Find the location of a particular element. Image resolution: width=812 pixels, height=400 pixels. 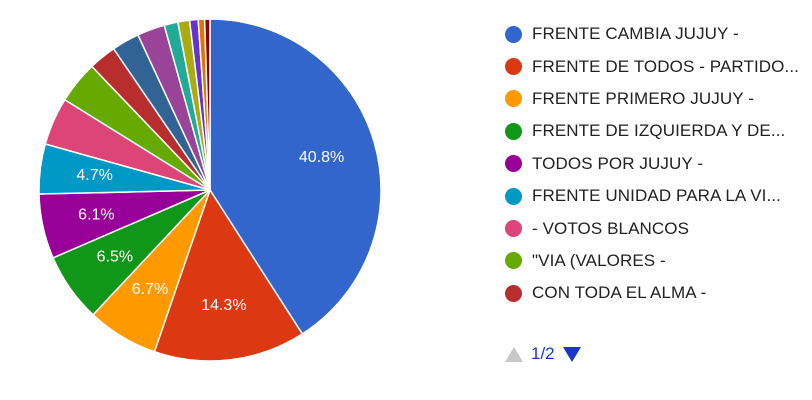

pie-data-label-3: 6.7% is located at coordinates (150, 289).